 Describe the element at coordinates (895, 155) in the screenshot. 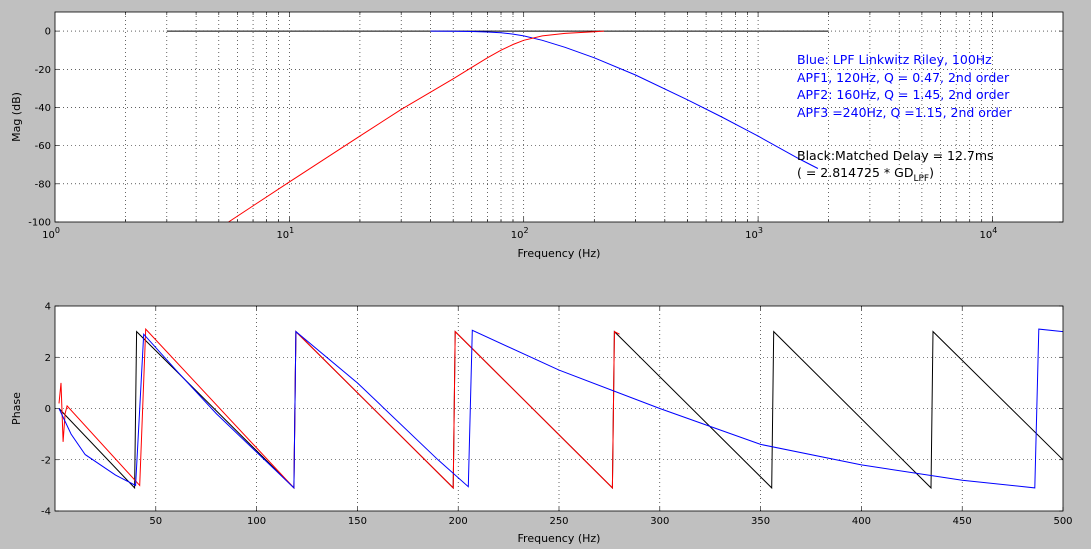

I see `annotation-text: Black:Matched Delay = 12.7ms` at that location.